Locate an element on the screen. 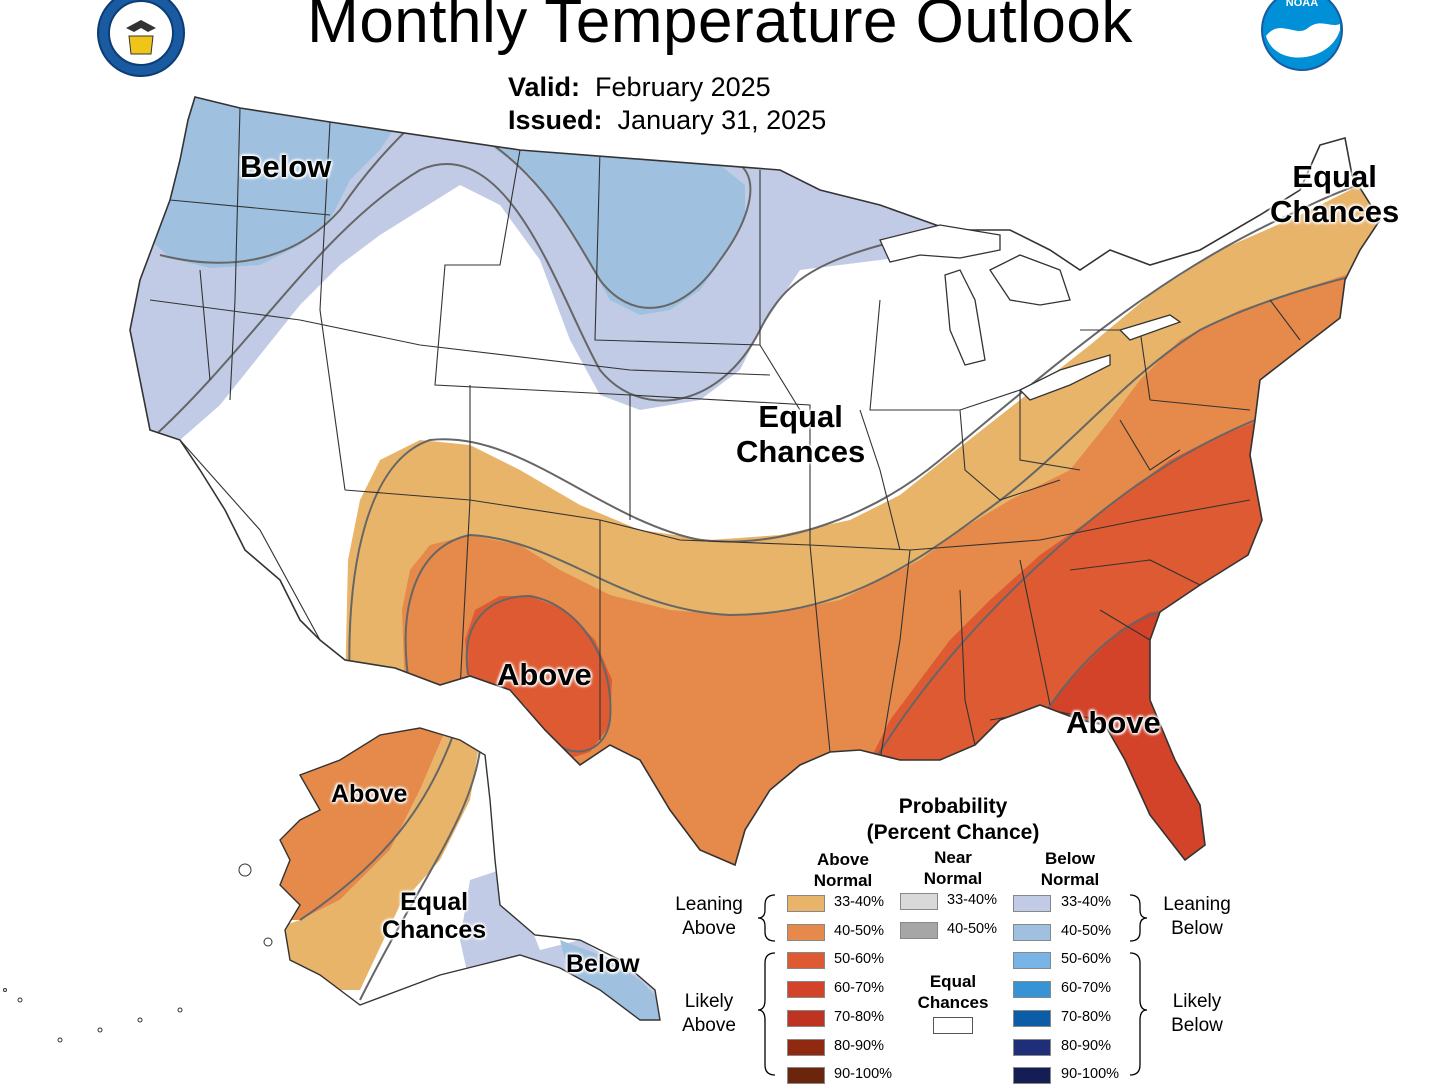 The image size is (1440, 1084). legend-leaning-above-line1: Leaning is located at coordinates (709, 904).